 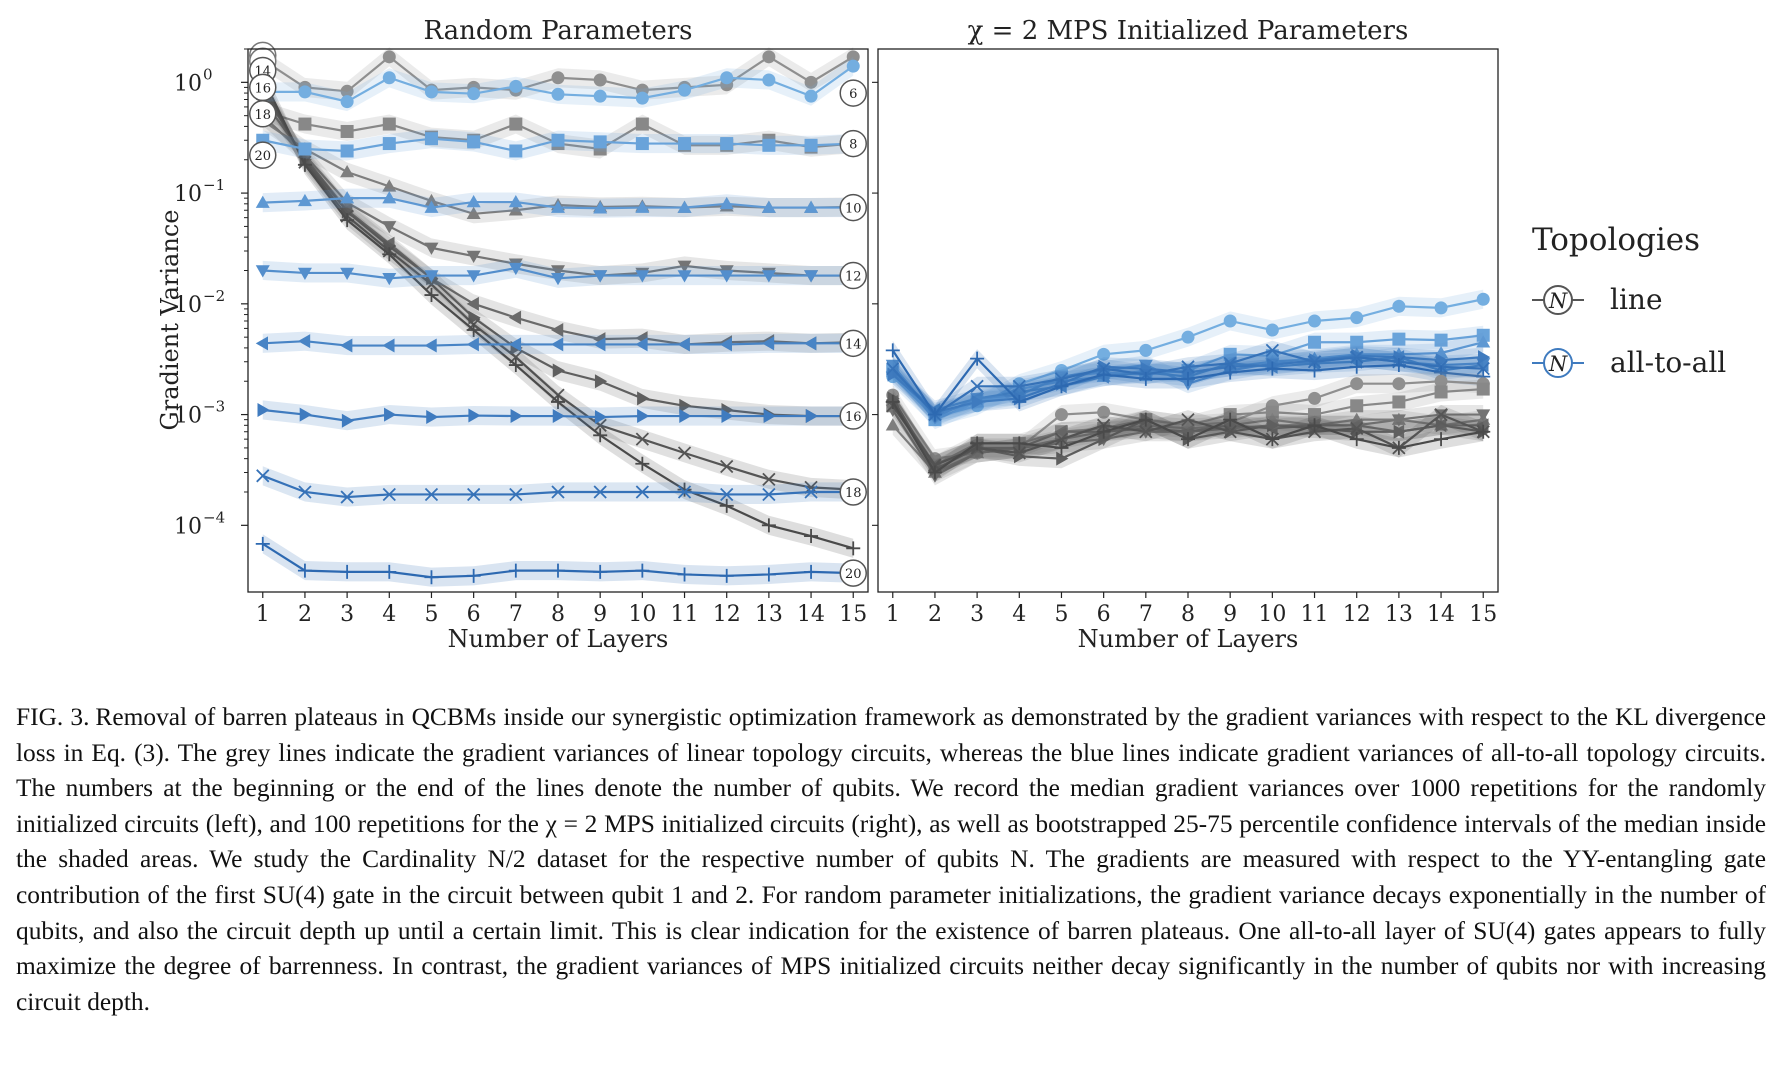 I want to click on end-badge-20-text: 20, so click(x=853, y=574).